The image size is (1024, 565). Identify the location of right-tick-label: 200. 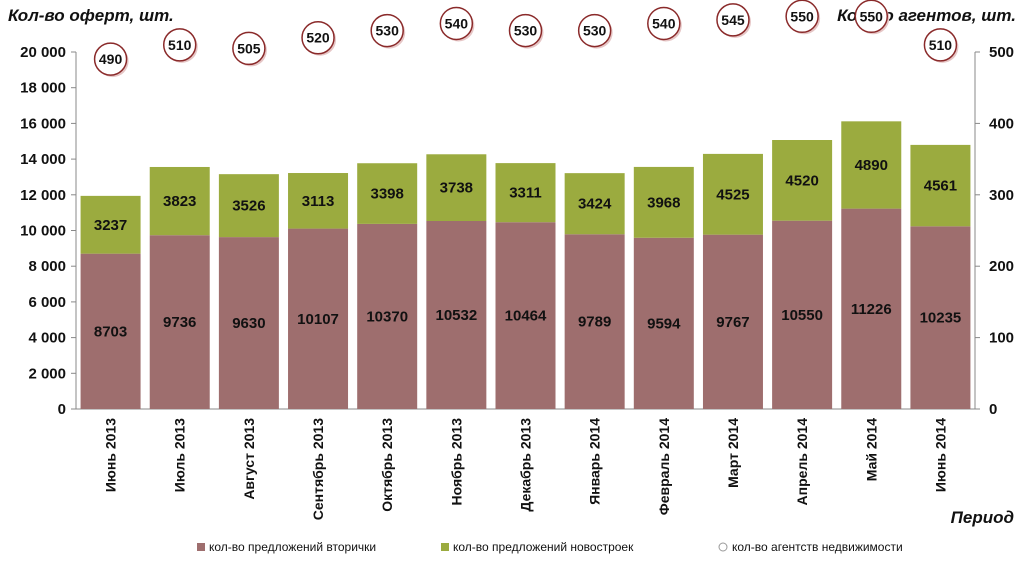
(1001, 266).